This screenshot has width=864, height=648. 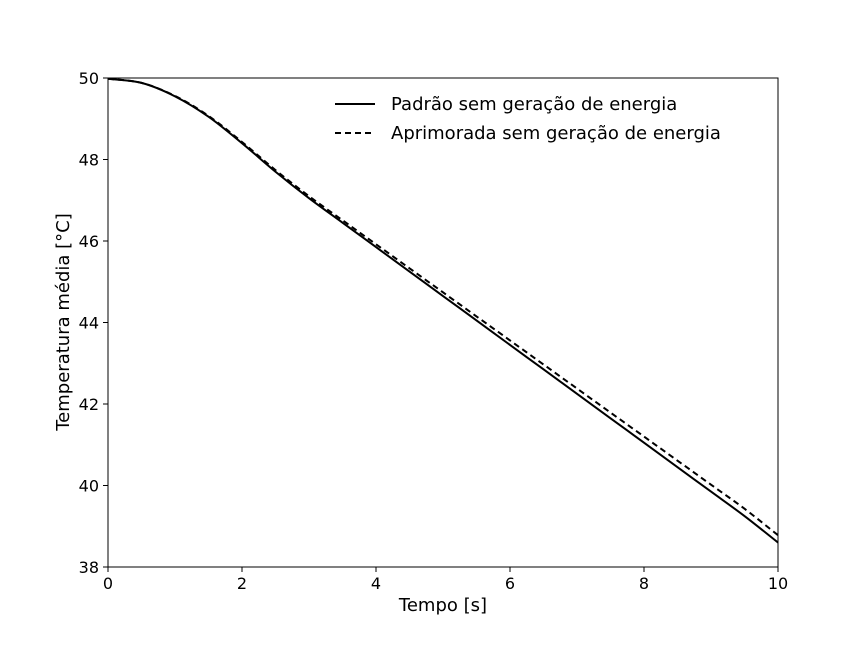 I want to click on legend-label-padrao: Padrão sem geração de energia, so click(x=534, y=104).